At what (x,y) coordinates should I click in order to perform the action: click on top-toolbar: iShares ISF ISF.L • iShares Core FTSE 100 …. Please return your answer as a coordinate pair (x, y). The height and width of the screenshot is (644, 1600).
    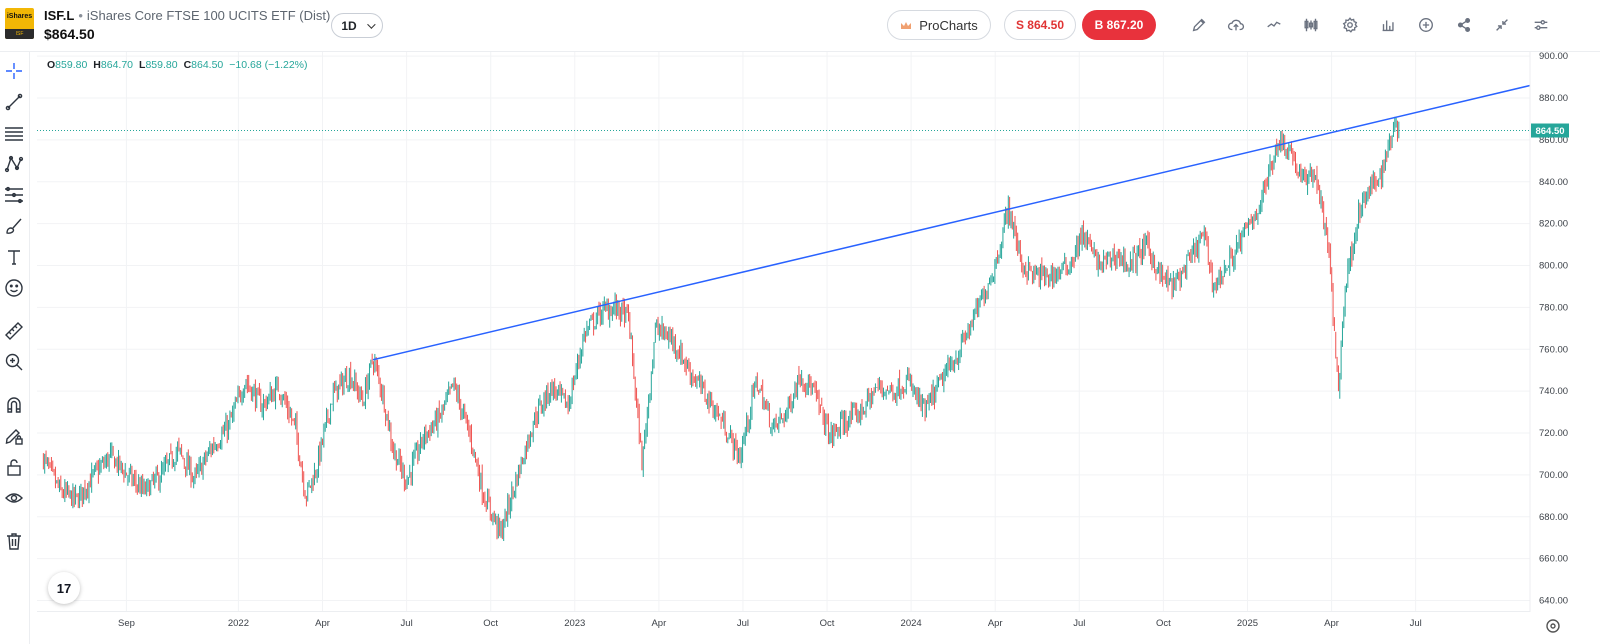
    Looking at the image, I should click on (800, 26).